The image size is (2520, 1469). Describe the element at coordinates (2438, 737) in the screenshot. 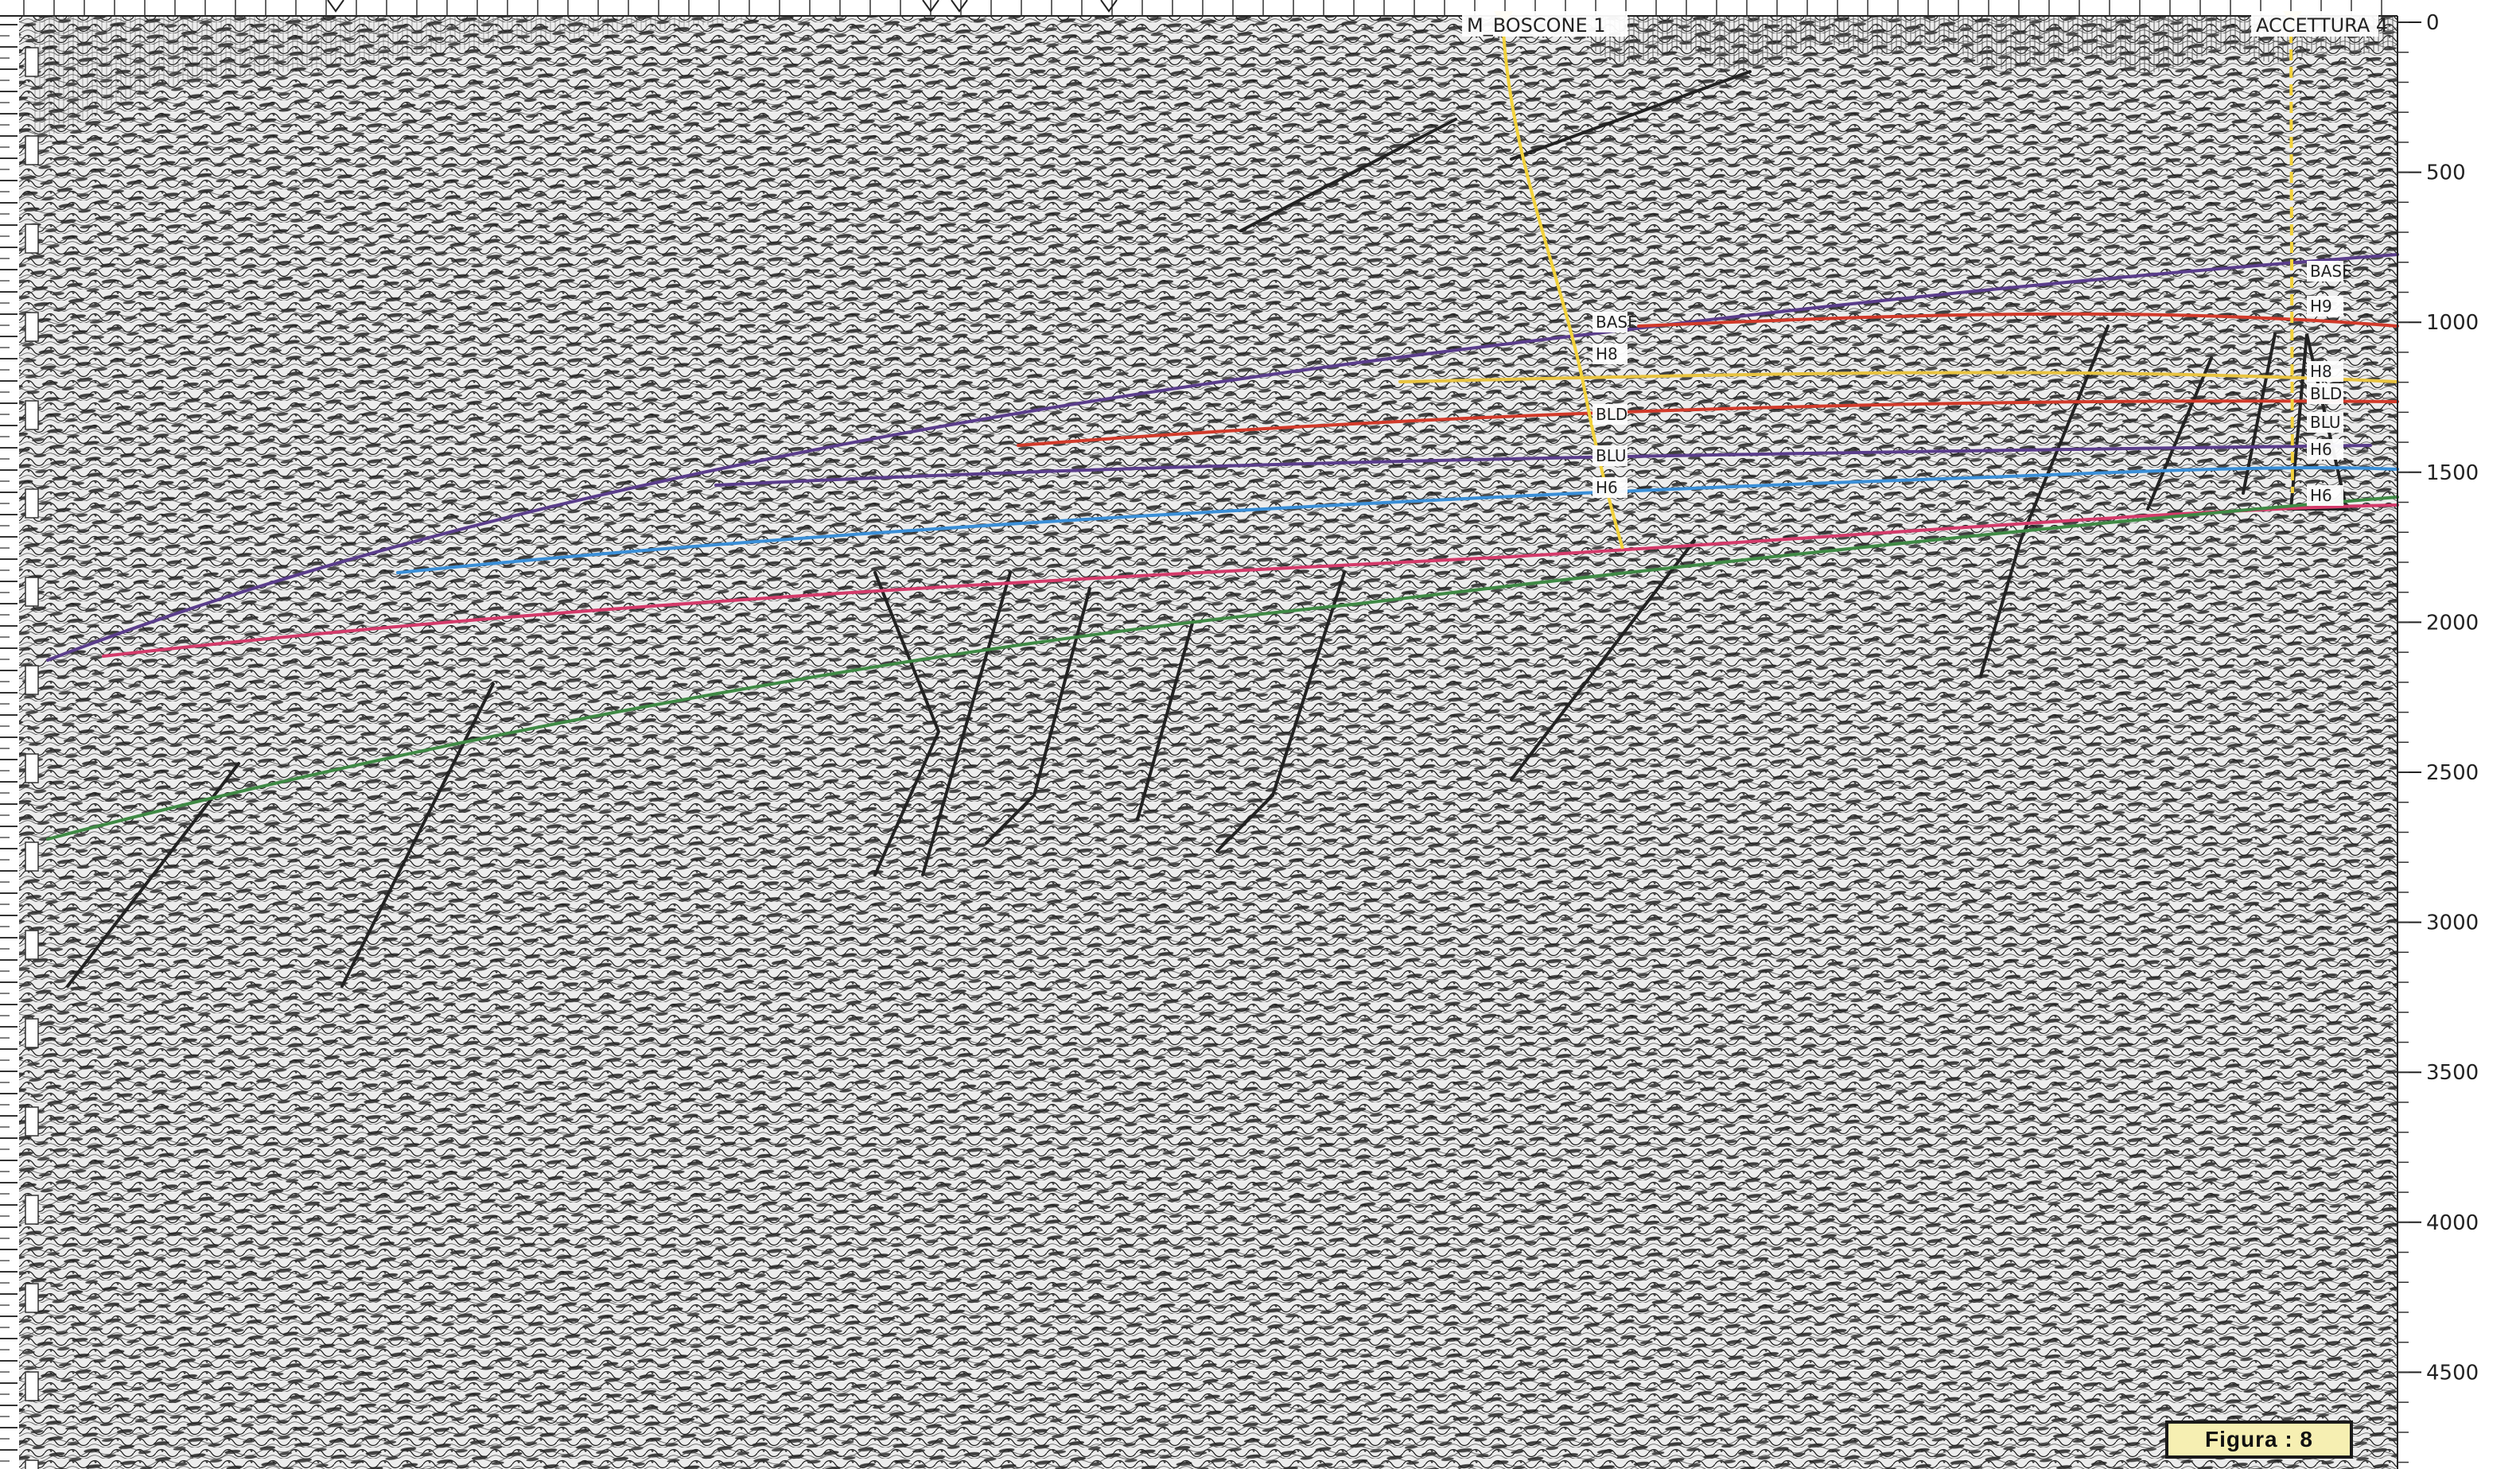

I see `time-axis: 0 500 1000 1500 2000 2500 3000 3500 4000 4500` at that location.